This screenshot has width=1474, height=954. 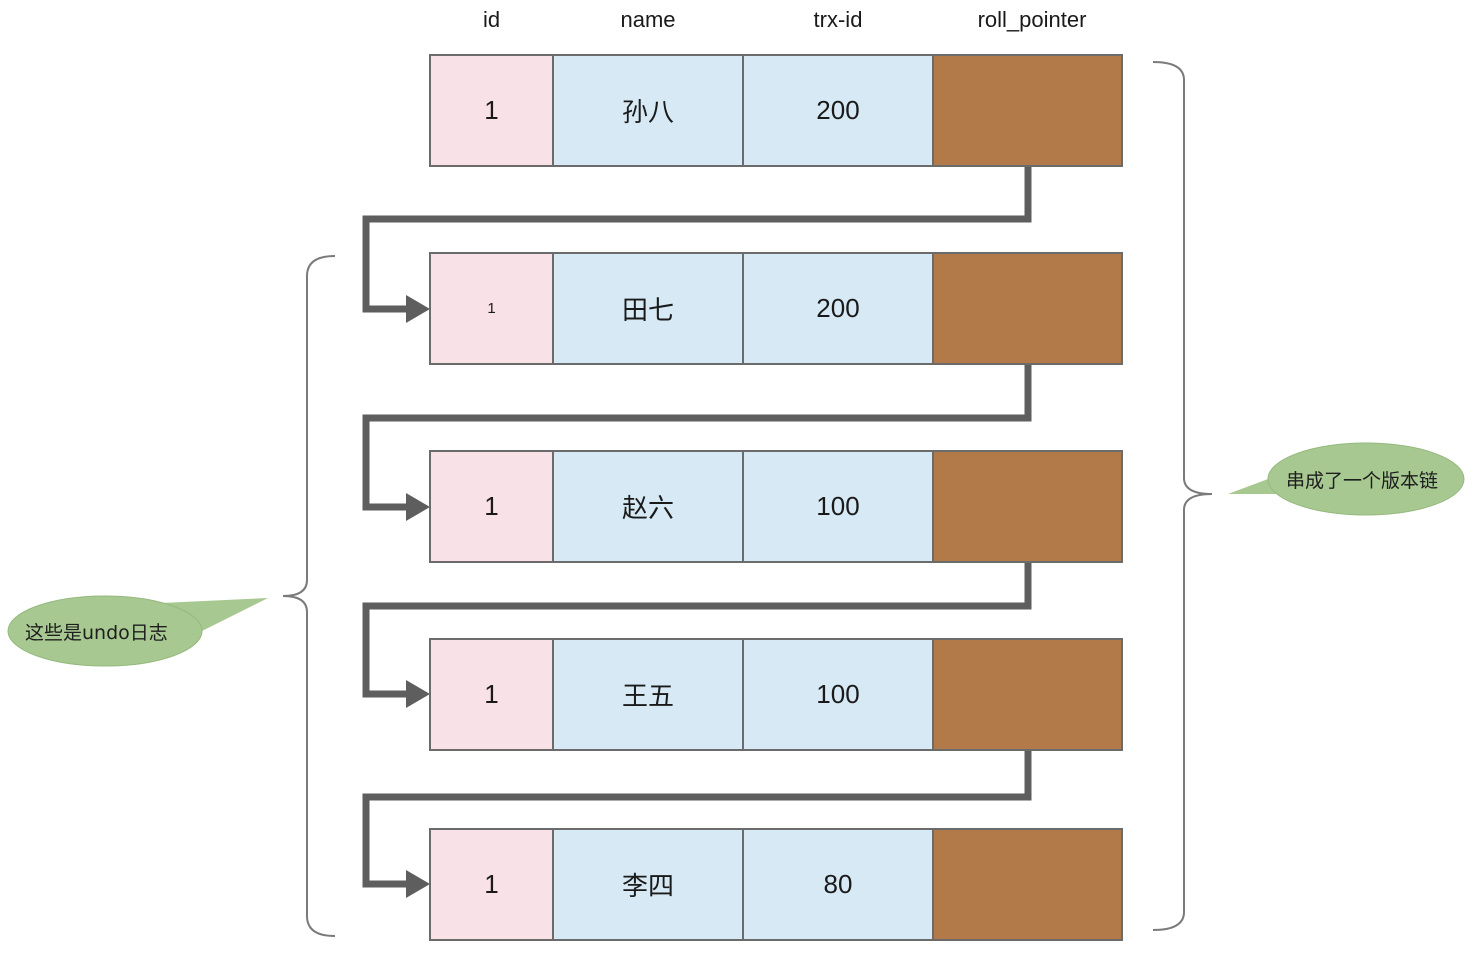 I want to click on left-callout-bubble, so click(x=137, y=631).